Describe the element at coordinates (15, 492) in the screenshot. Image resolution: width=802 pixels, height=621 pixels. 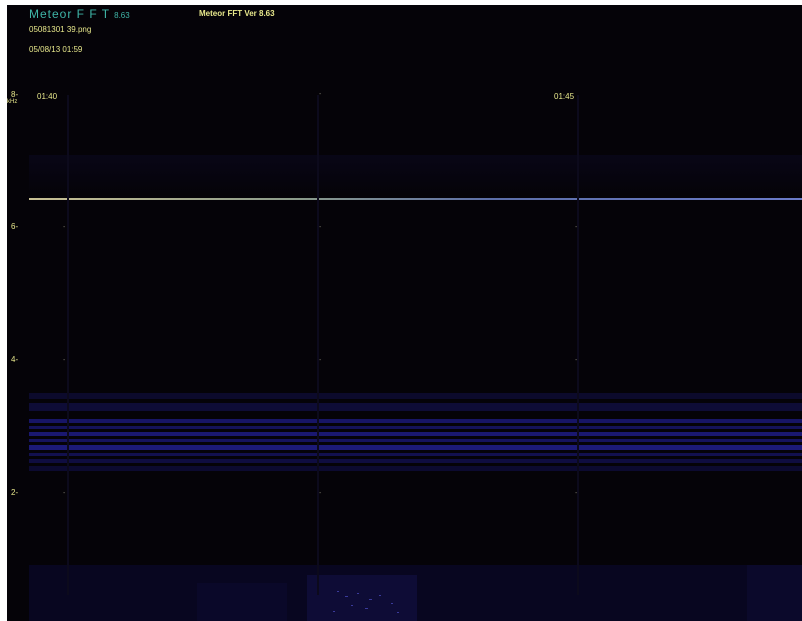
I see `y-label-2: 2-` at that location.